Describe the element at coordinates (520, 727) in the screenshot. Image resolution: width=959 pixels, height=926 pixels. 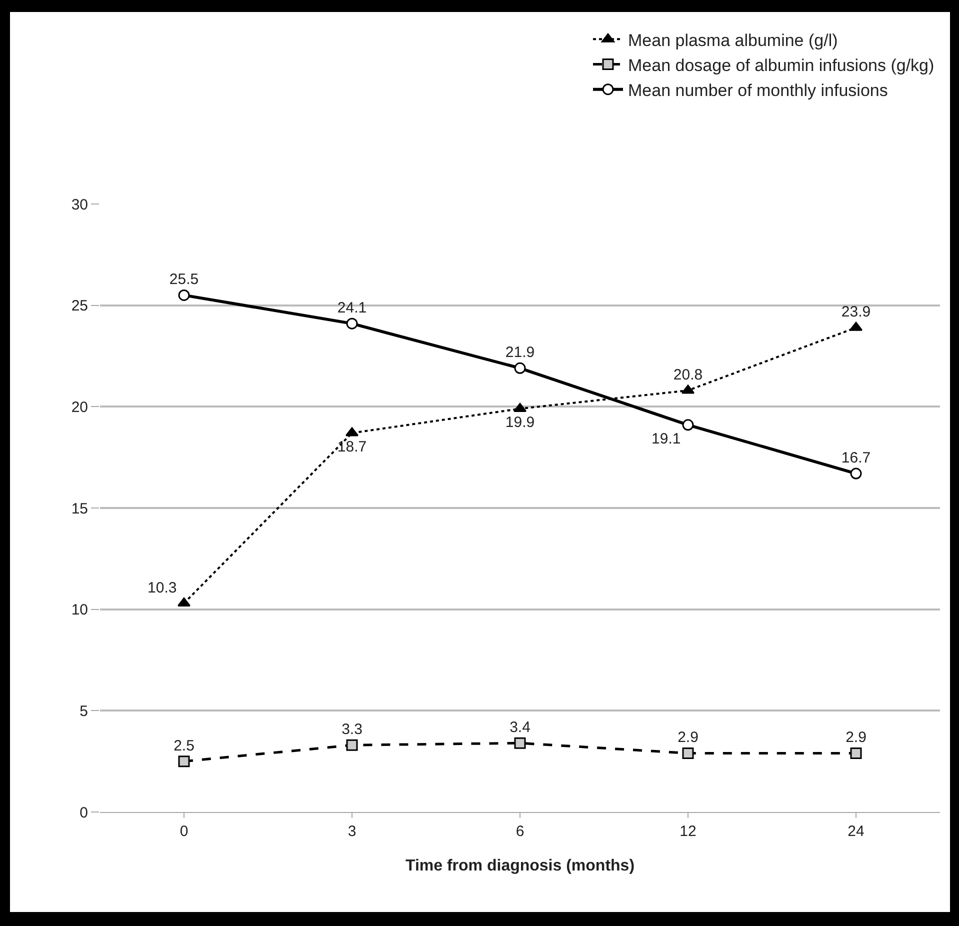
I see `data-label: 3.4` at that location.